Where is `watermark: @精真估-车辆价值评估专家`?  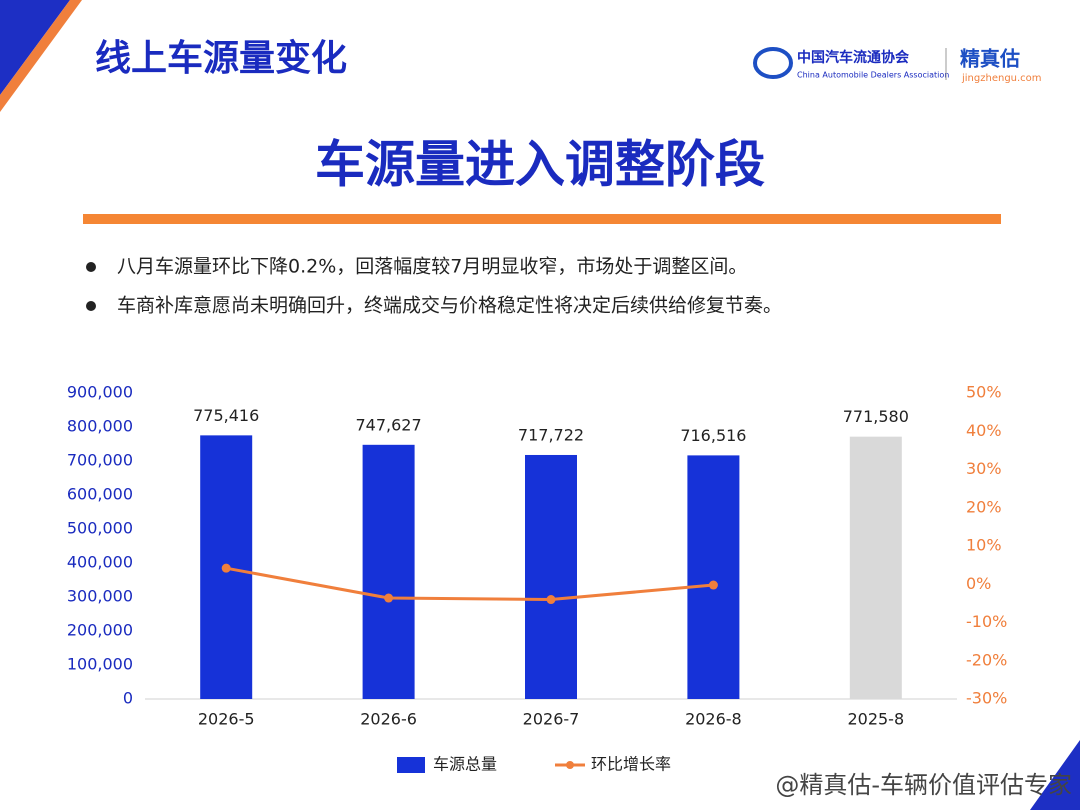 watermark: @精真估-车辆价值评估专家 is located at coordinates (923, 785).